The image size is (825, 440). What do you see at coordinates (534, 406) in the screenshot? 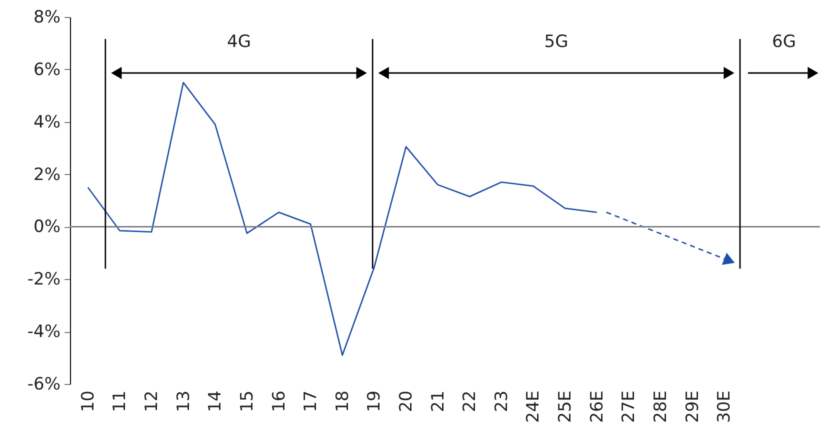
I see `x-tick-label: 24E` at bounding box center [534, 406].